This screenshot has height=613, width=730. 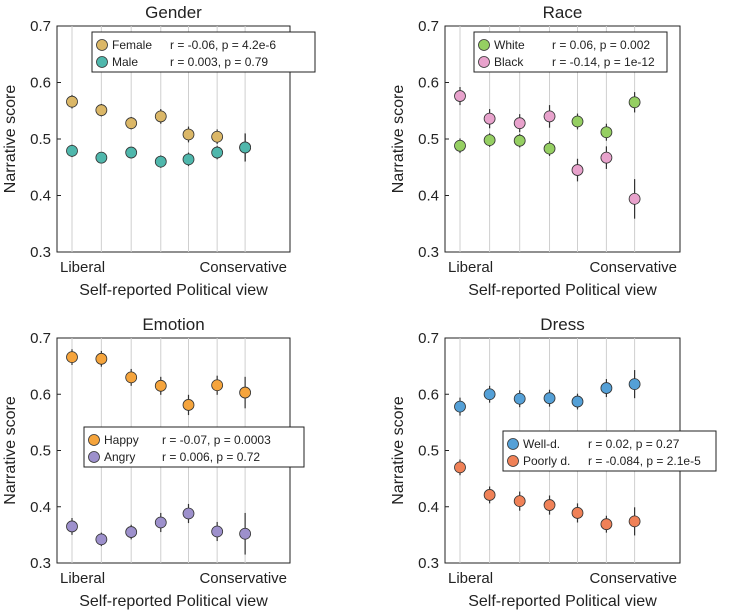 What do you see at coordinates (509, 45) in the screenshot?
I see `legend-label: White` at bounding box center [509, 45].